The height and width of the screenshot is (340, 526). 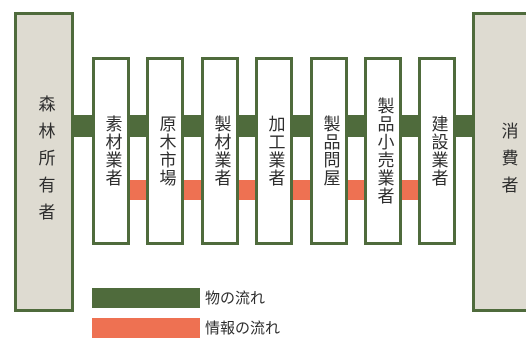 I want to click on log-producer-box: 素材業者, so click(x=111, y=151).